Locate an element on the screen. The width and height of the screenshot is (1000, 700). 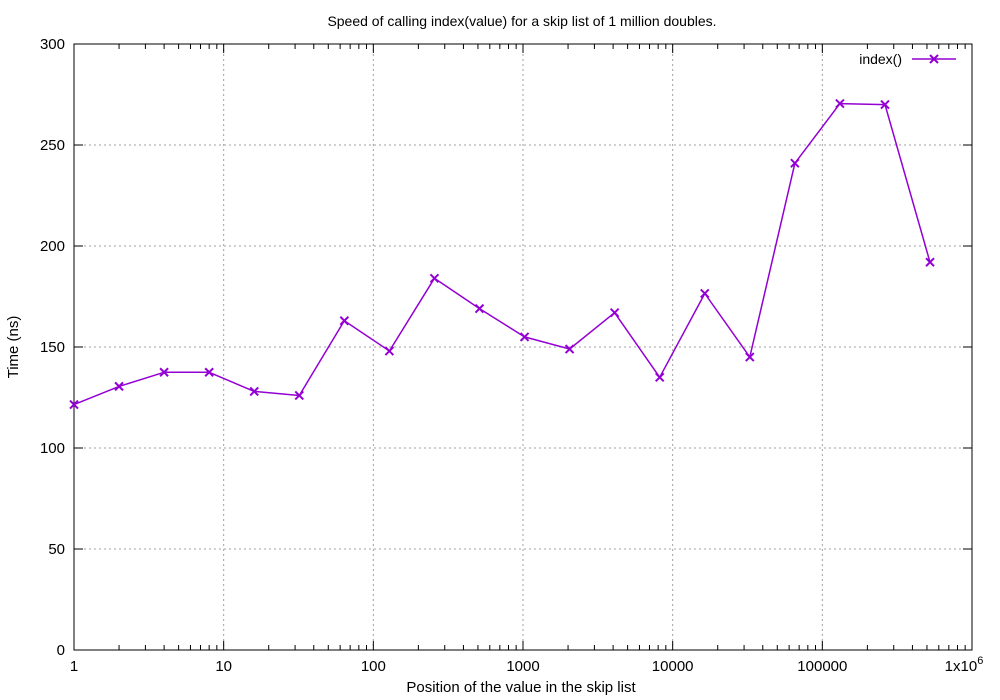
y-axis-tick-labels: 0 50 100 150 200 250 300 is located at coordinates (52, 347).